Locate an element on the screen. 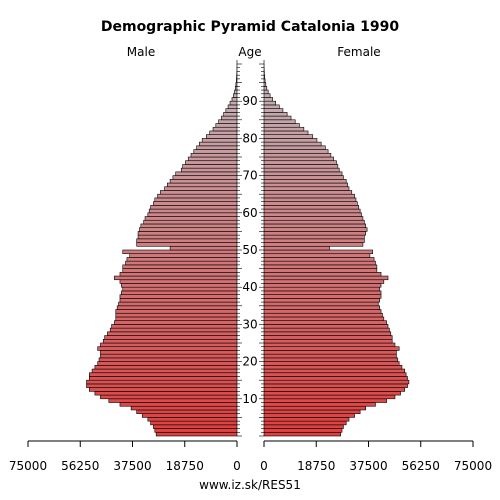 The height and width of the screenshot is (500, 500). male-x-tick-label: 18750 is located at coordinates (185, 466).